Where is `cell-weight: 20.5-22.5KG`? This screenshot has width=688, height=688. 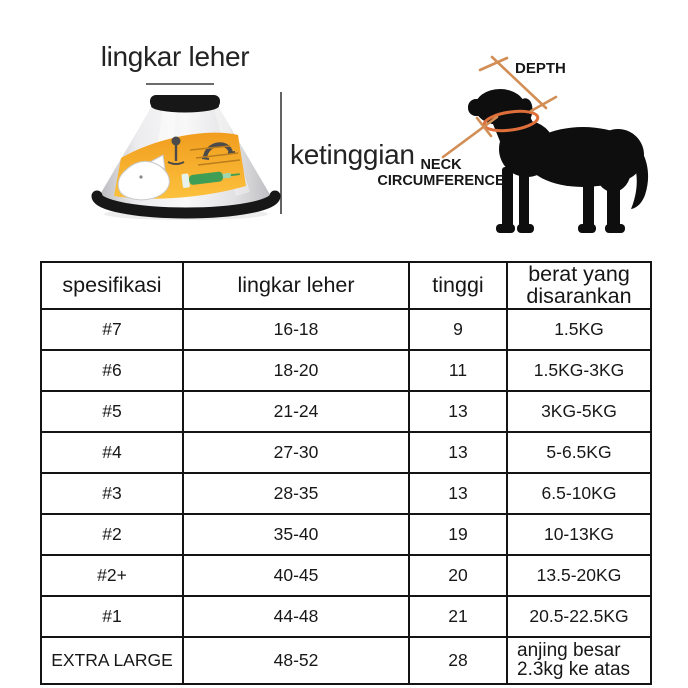 cell-weight: 20.5-22.5KG is located at coordinates (579, 616).